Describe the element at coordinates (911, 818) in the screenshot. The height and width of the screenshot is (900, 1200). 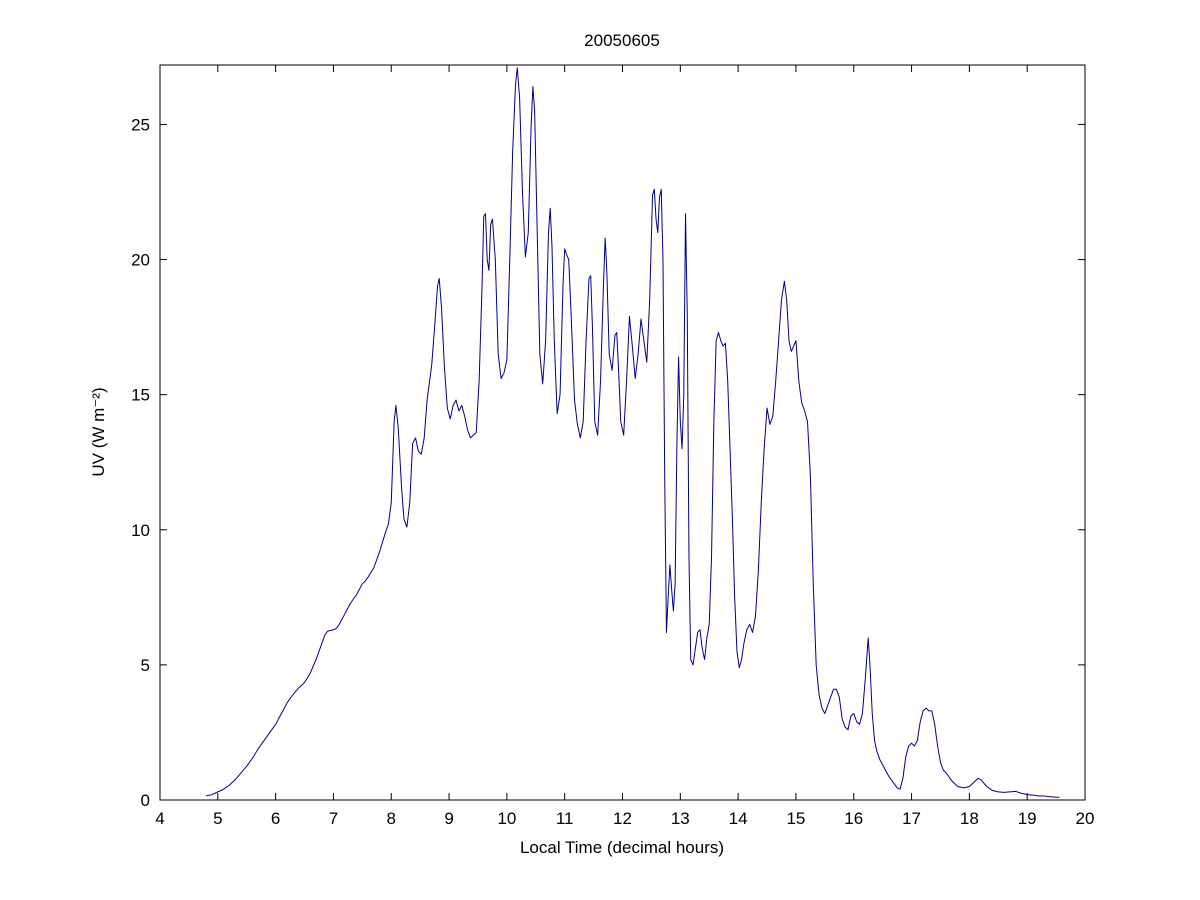
I see `tick-label: 17` at that location.